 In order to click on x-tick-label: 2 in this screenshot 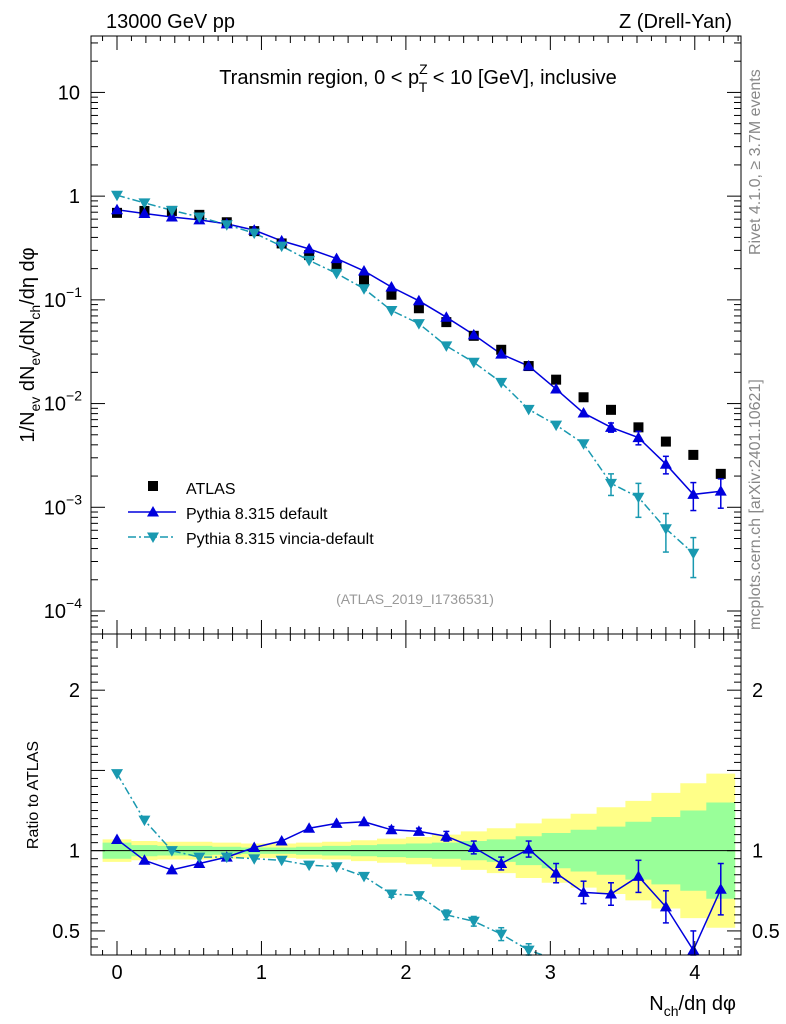, I will do `click(405, 973)`.